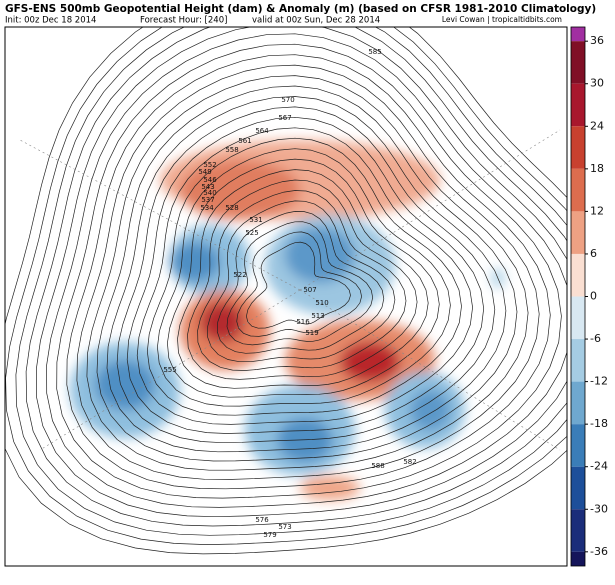 The width and height of the screenshot is (615, 585). What do you see at coordinates (207, 208) in the screenshot?
I see `contour-label: 534` at bounding box center [207, 208].